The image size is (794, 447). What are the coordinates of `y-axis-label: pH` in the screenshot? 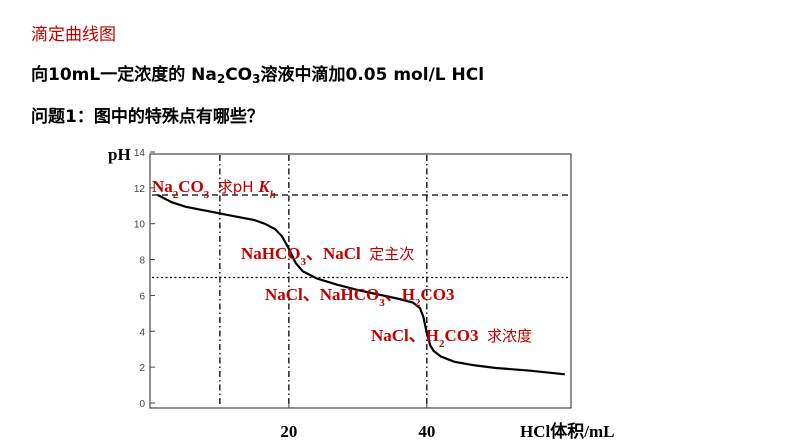 It's located at (119, 154).